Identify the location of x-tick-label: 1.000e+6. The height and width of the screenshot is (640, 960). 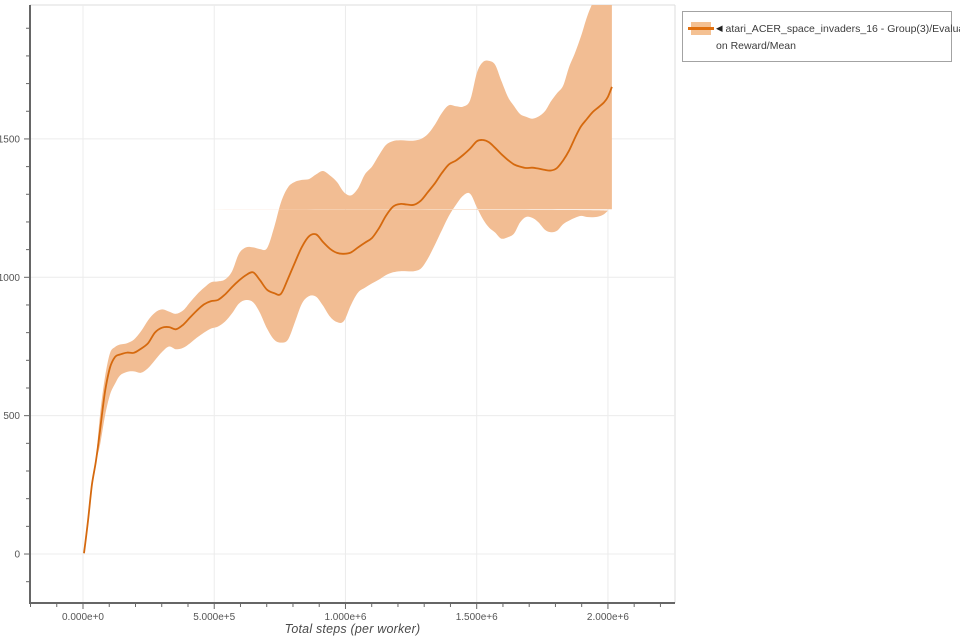
(345, 617).